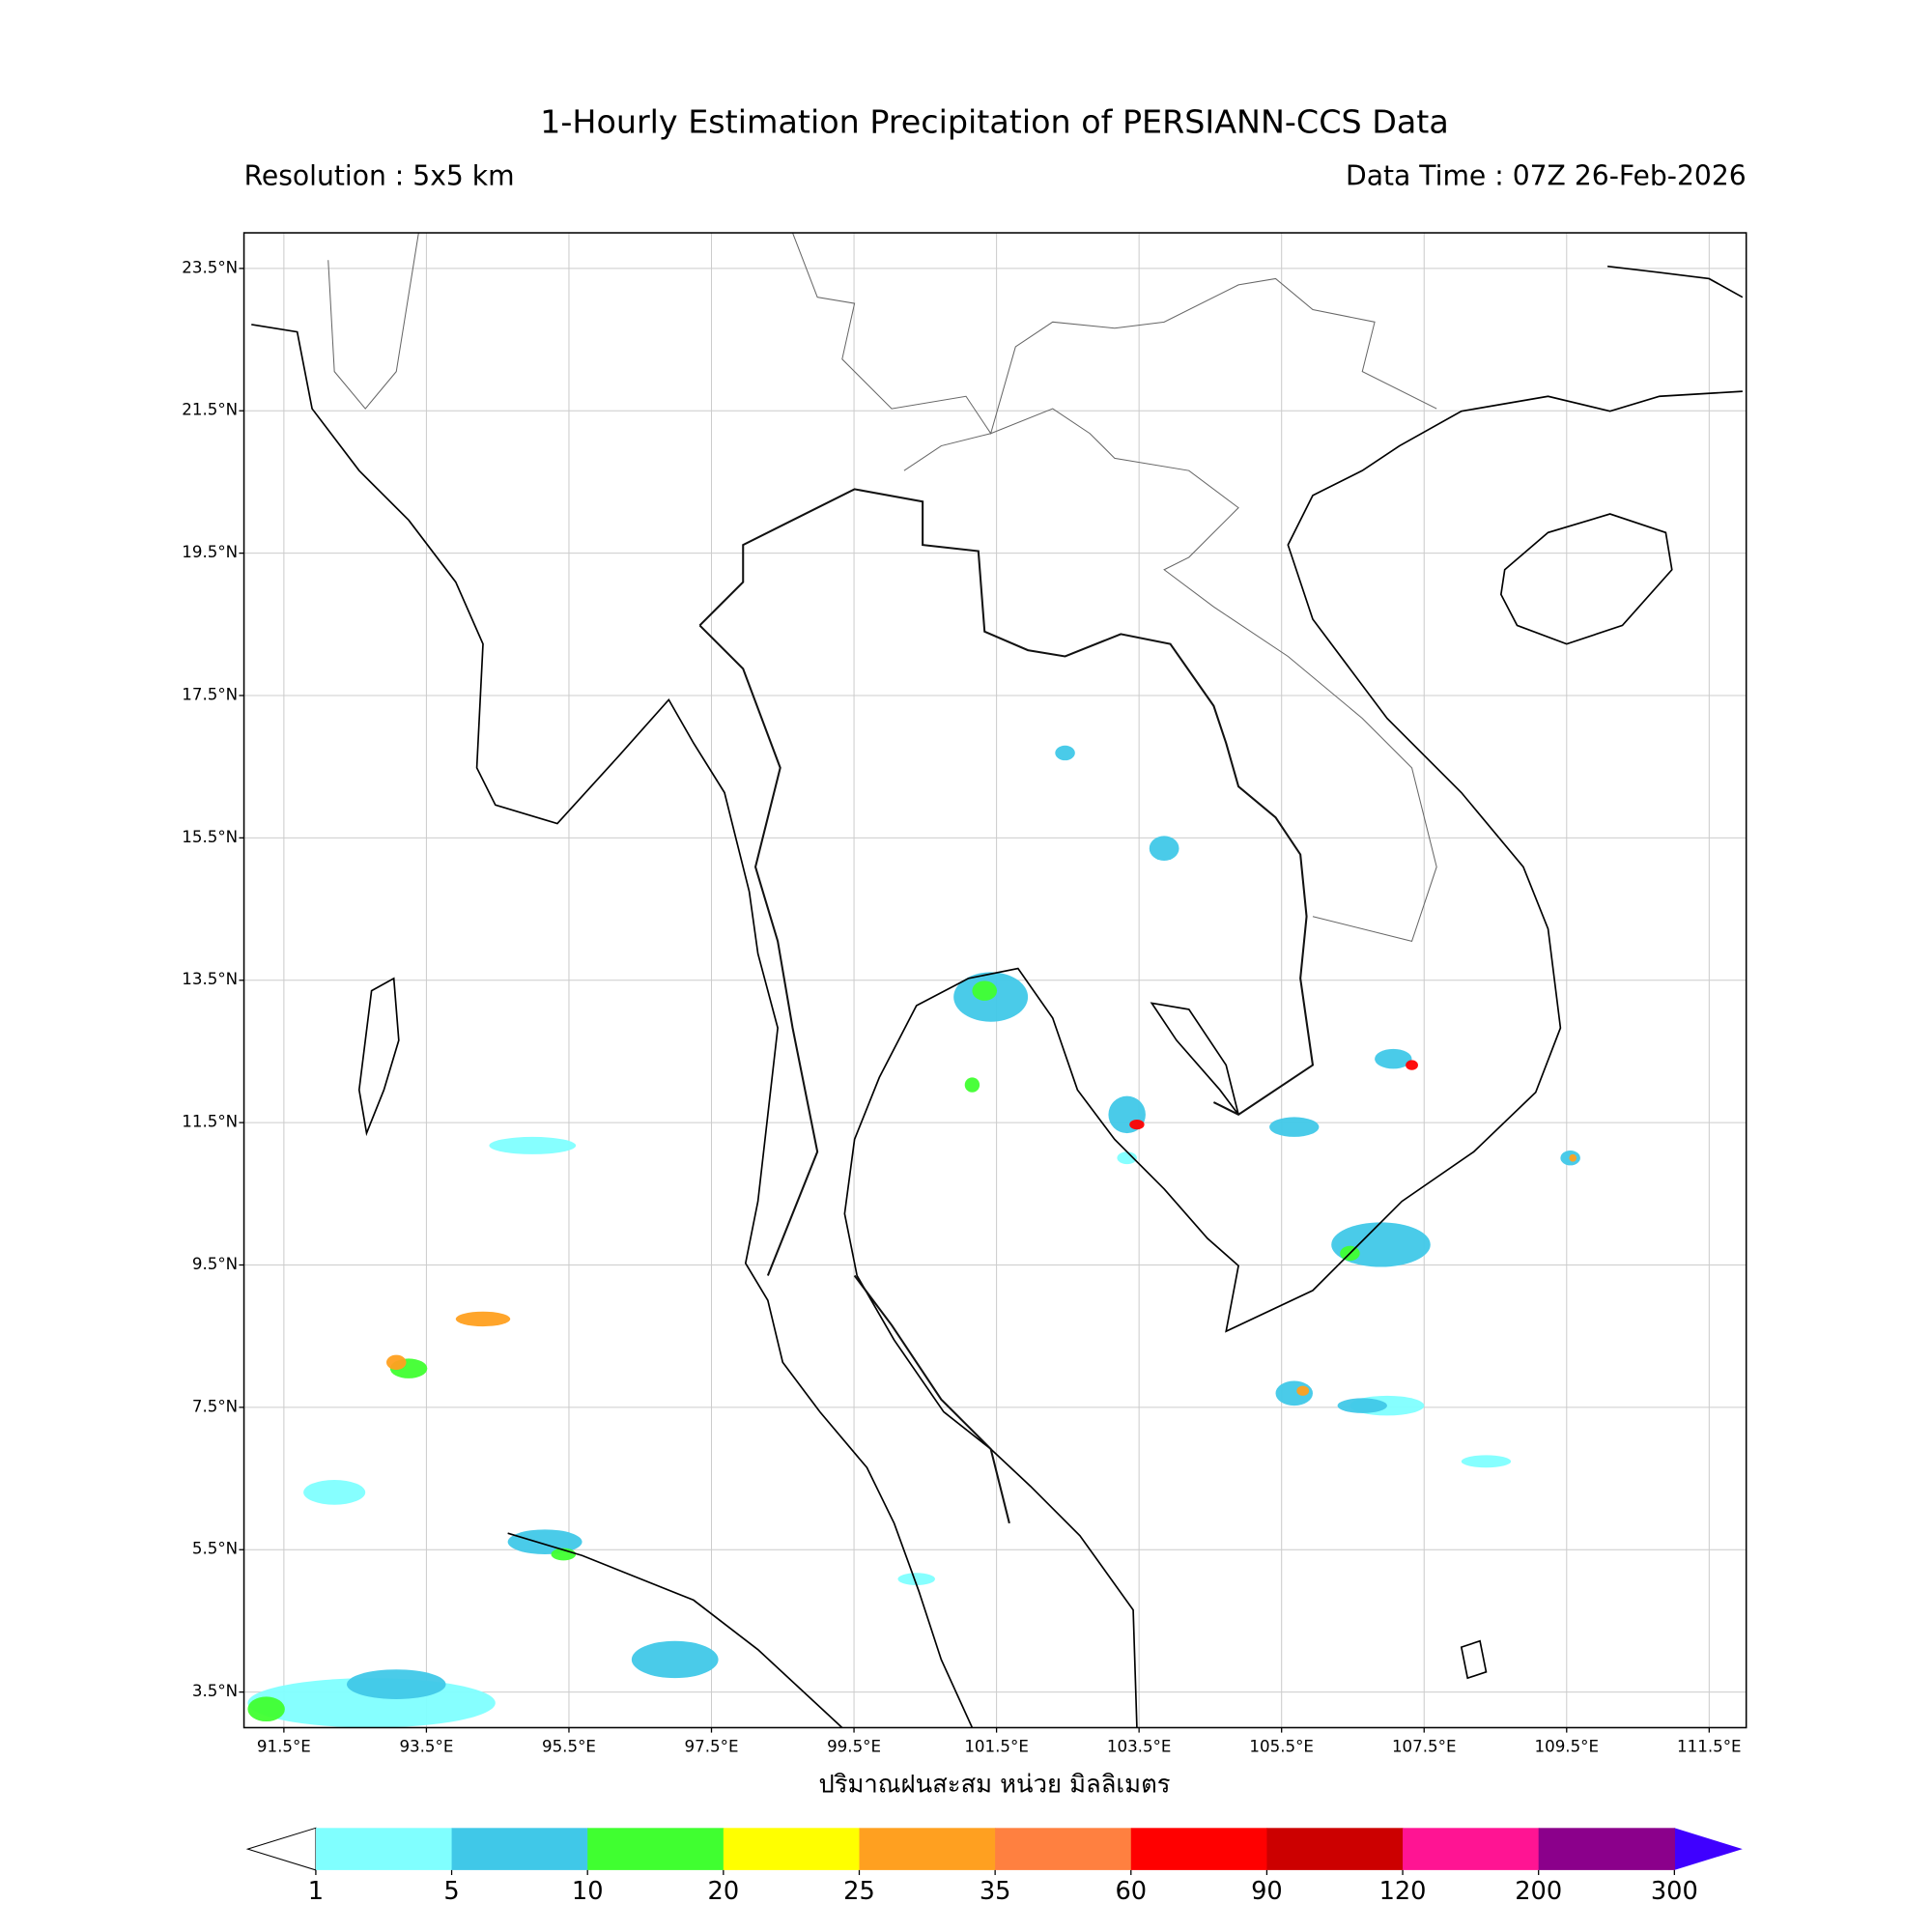 The image size is (1932, 1932). What do you see at coordinates (281, 1849) in the screenshot?
I see `colorbar-under` at bounding box center [281, 1849].